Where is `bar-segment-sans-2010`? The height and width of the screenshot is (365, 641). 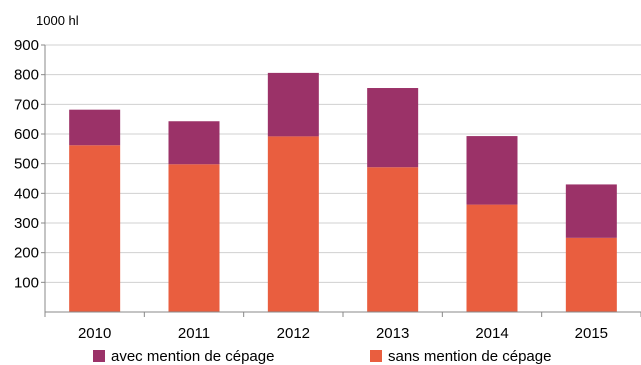
bar-segment-sans-2010 is located at coordinates (95, 228).